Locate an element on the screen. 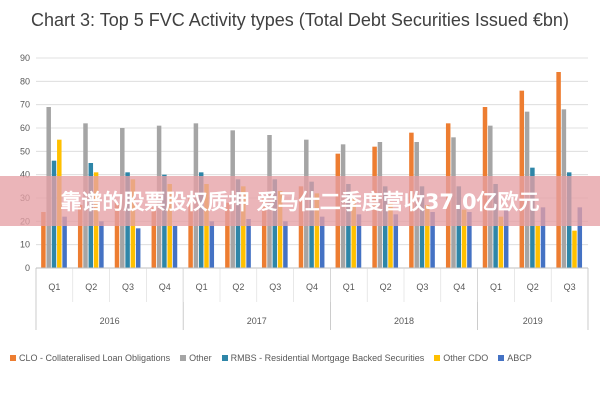 This screenshot has height=400, width=600. year-label: 2018 is located at coordinates (404, 321).